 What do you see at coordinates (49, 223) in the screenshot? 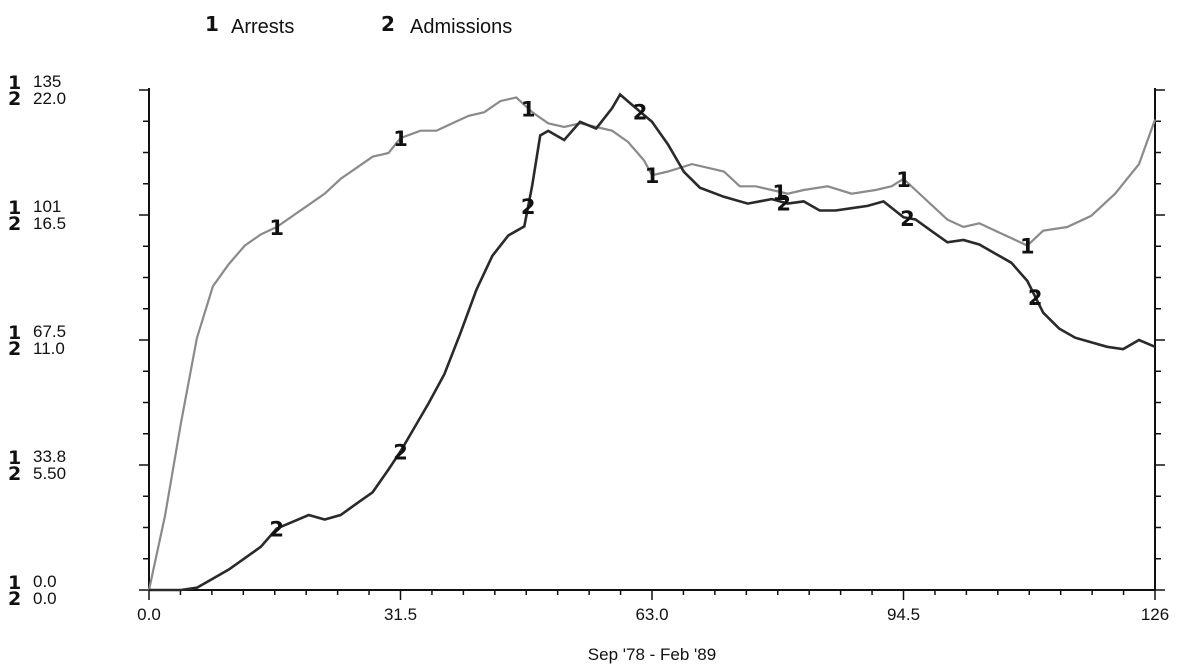
I see `y-axis-2-tick-label: 16.5` at bounding box center [49, 223].